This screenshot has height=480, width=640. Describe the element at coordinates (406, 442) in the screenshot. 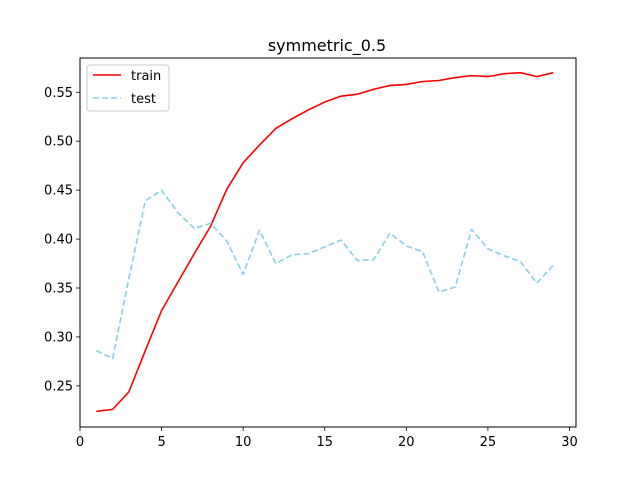

I see `x-tick-label: 20` at that location.